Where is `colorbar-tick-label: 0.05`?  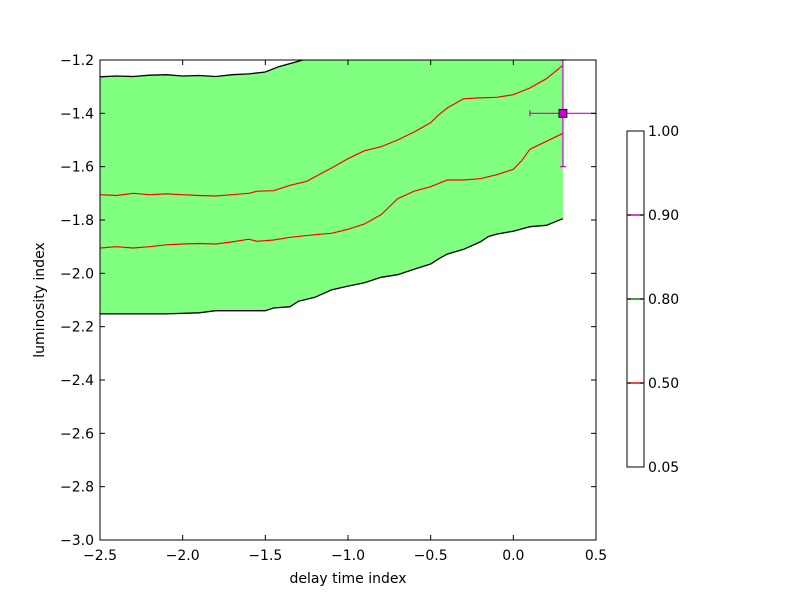
colorbar-tick-label: 0.05 is located at coordinates (663, 468).